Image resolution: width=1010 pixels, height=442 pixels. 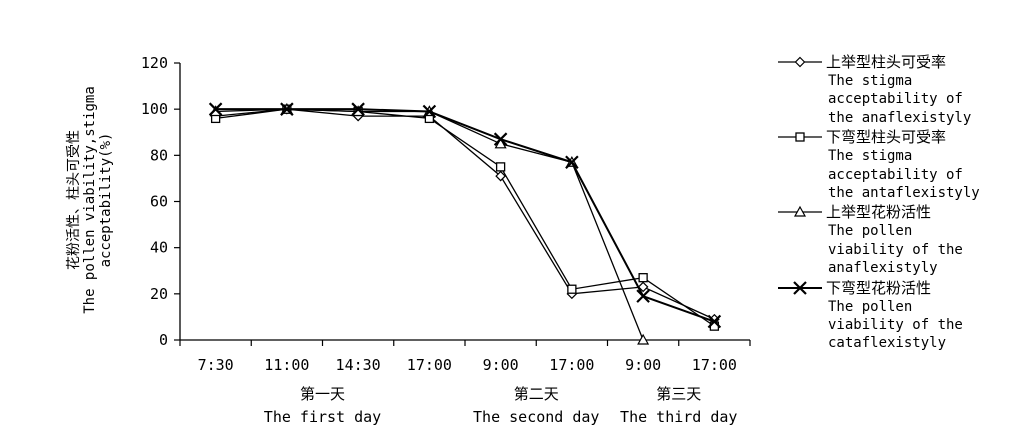 I want to click on x-tick-label: 14:30, so click(x=358, y=365).